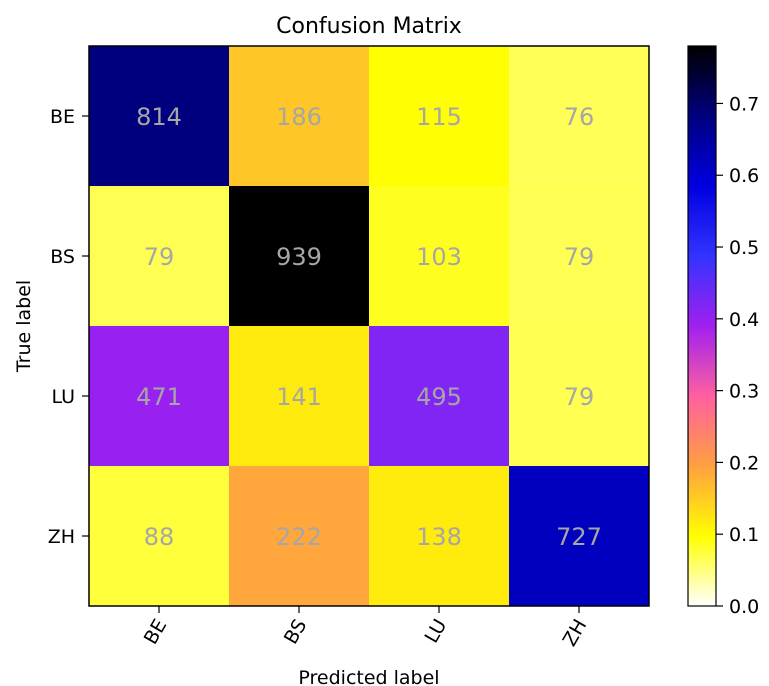 This screenshot has width=769, height=686. Describe the element at coordinates (436, 631) in the screenshot. I see `x-tick-label: LU` at that location.